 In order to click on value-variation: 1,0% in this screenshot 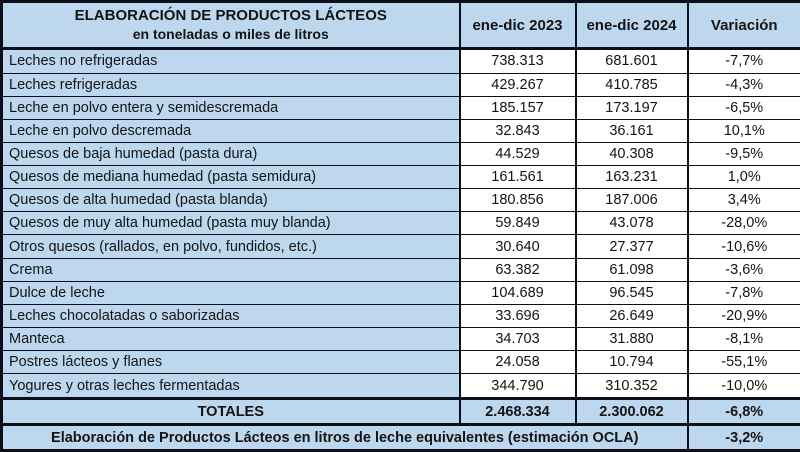, I will do `click(743, 177)`.